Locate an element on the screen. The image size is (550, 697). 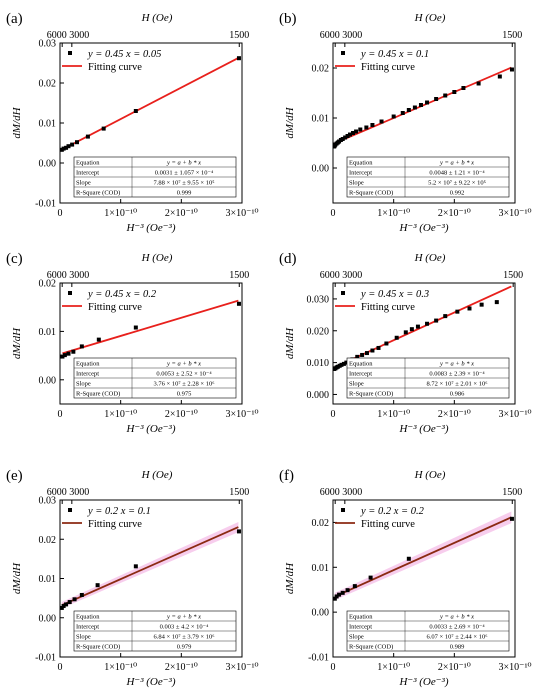
top-tick-label: 1500 is located at coordinates (512, 492).